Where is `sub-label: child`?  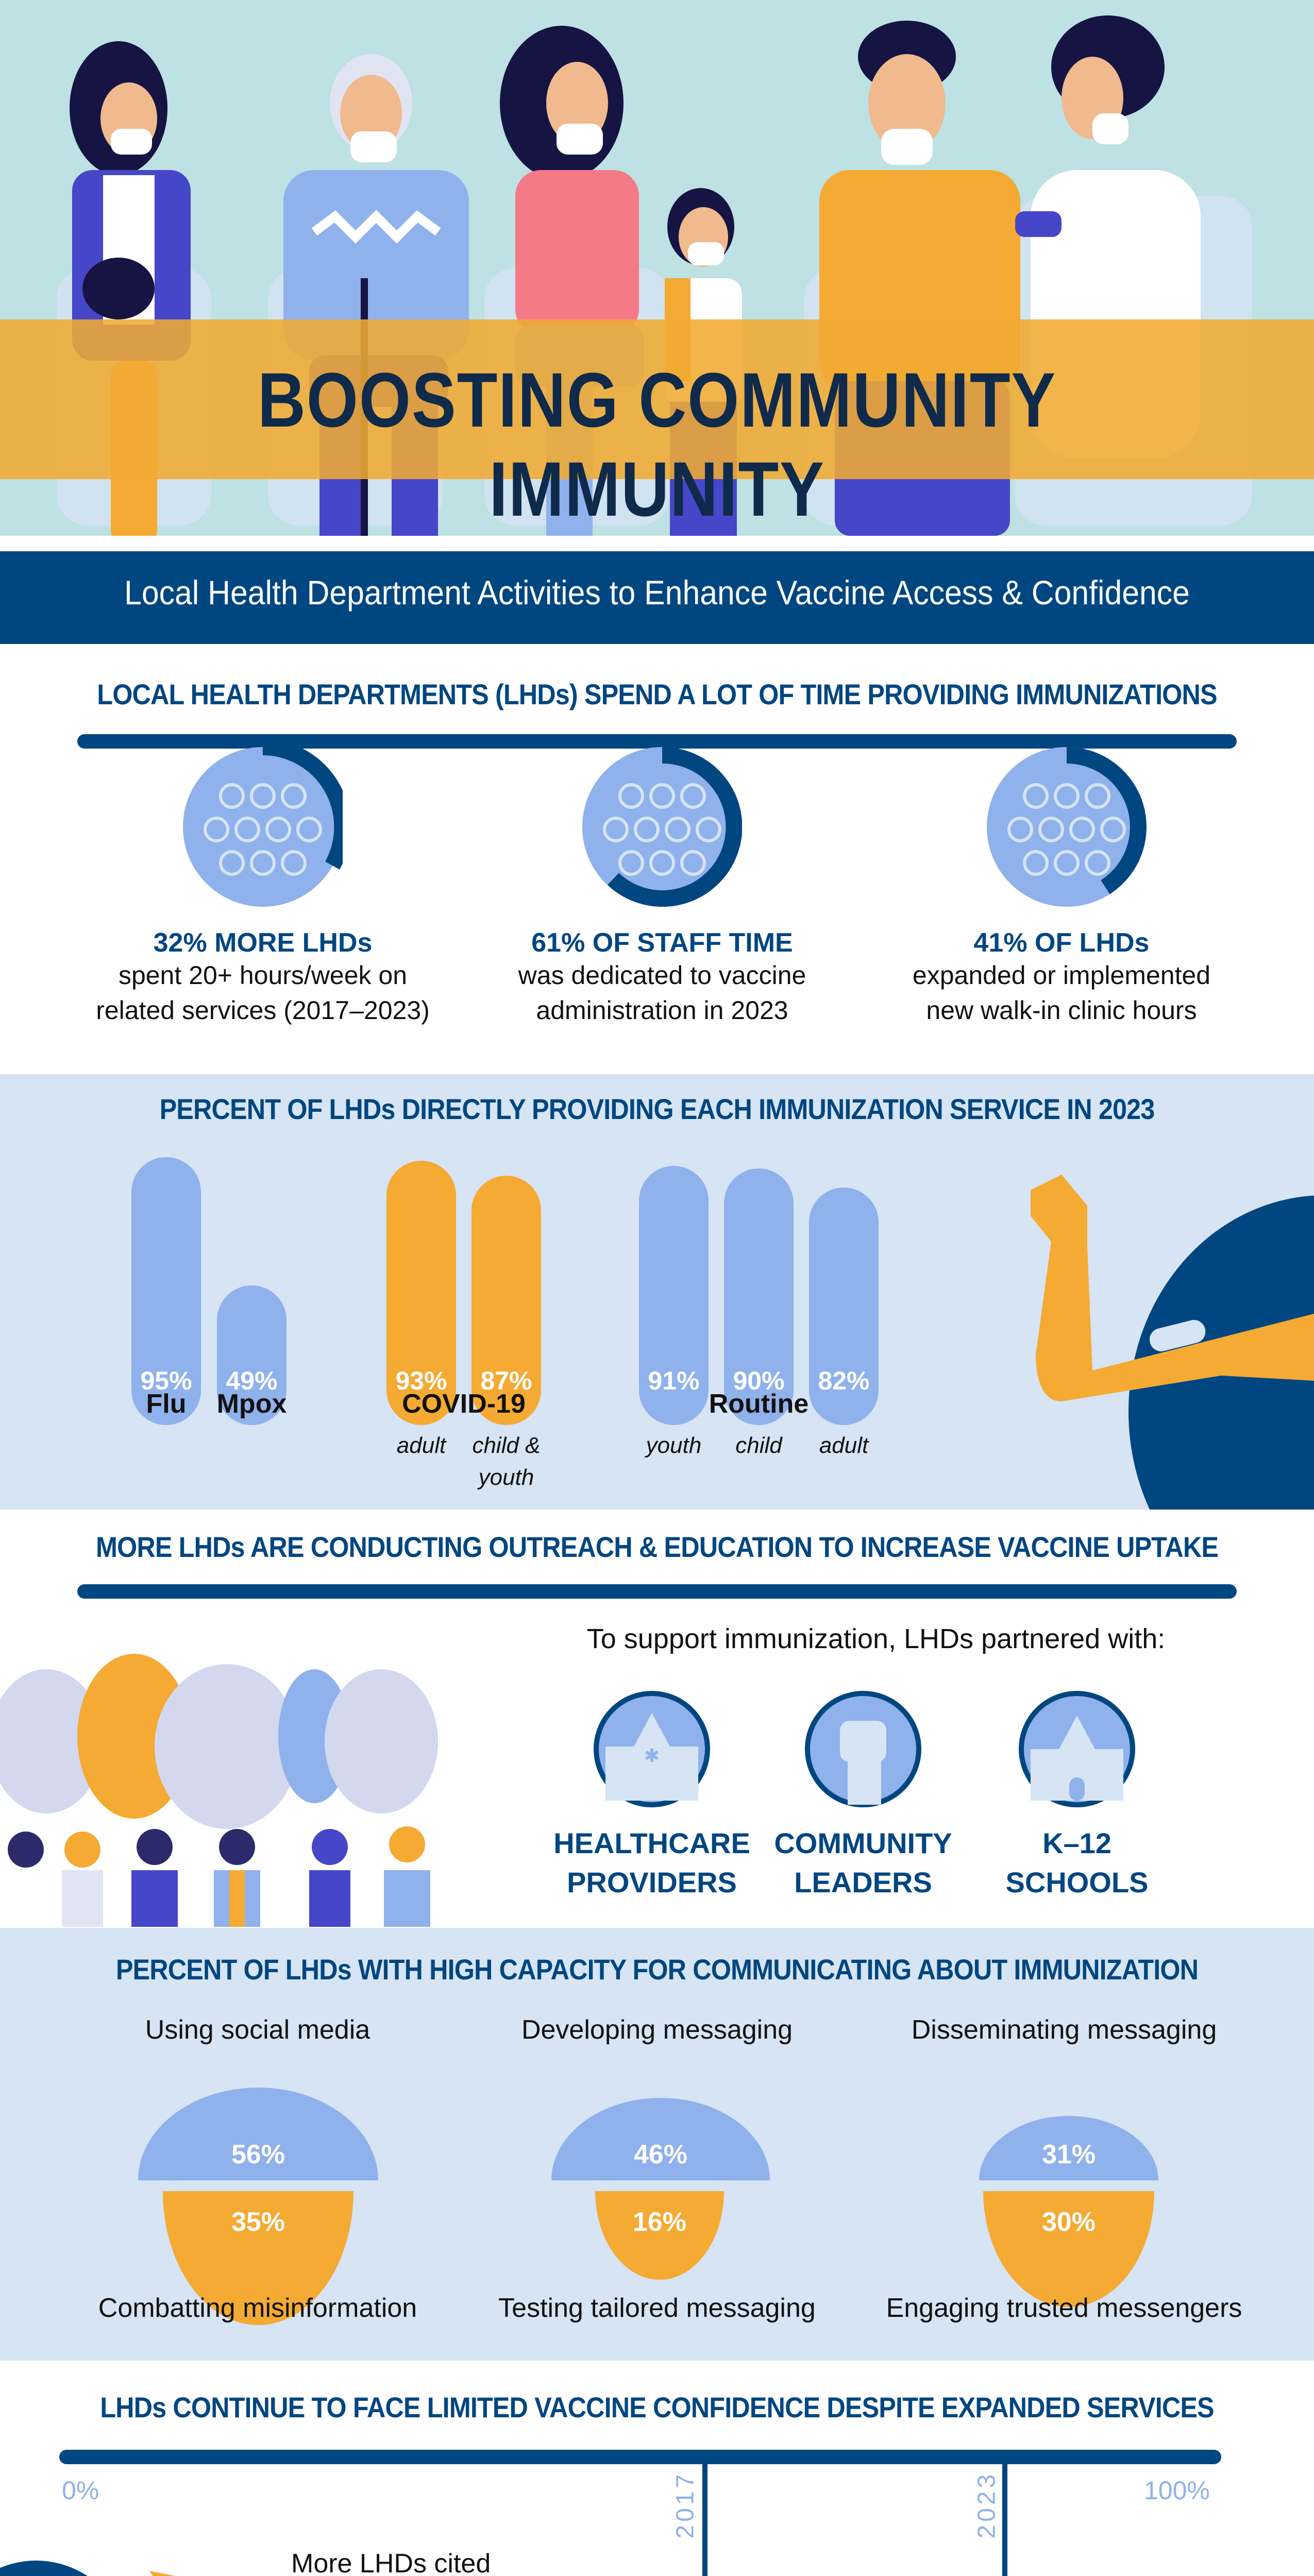
sub-label: child is located at coordinates (758, 1445).